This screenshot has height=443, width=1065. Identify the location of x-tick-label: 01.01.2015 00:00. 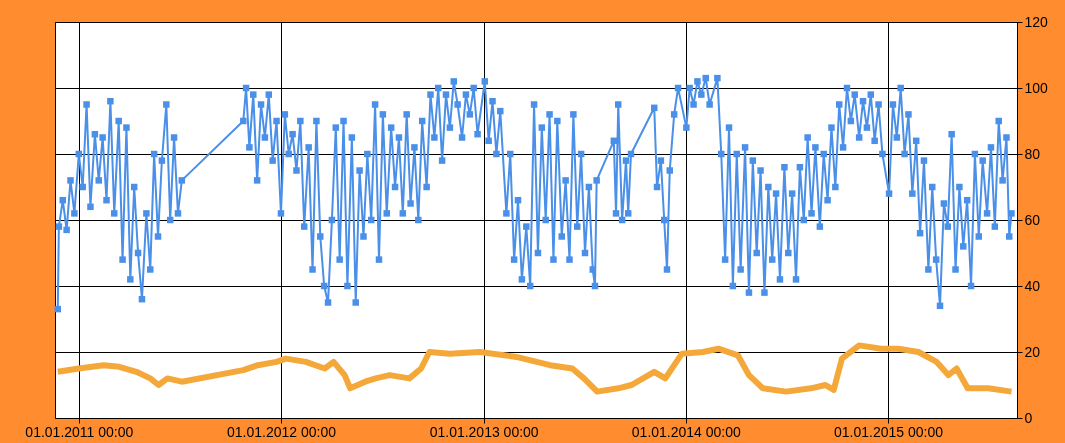
(888, 431).